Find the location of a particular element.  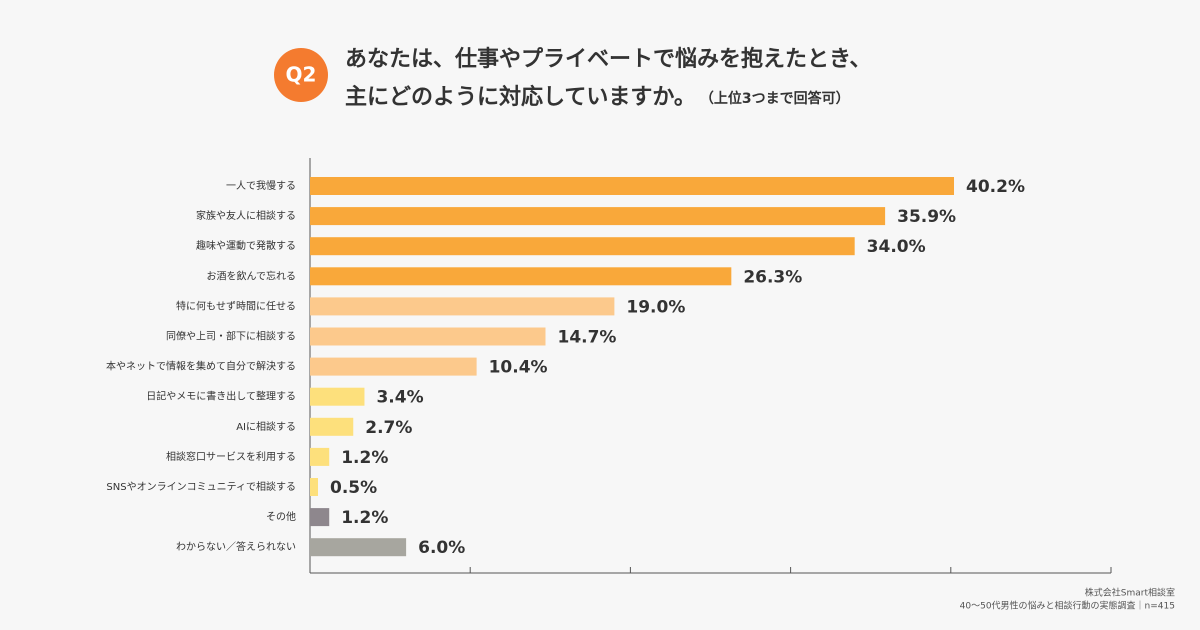

category-label: AIに相談する is located at coordinates (266, 426).